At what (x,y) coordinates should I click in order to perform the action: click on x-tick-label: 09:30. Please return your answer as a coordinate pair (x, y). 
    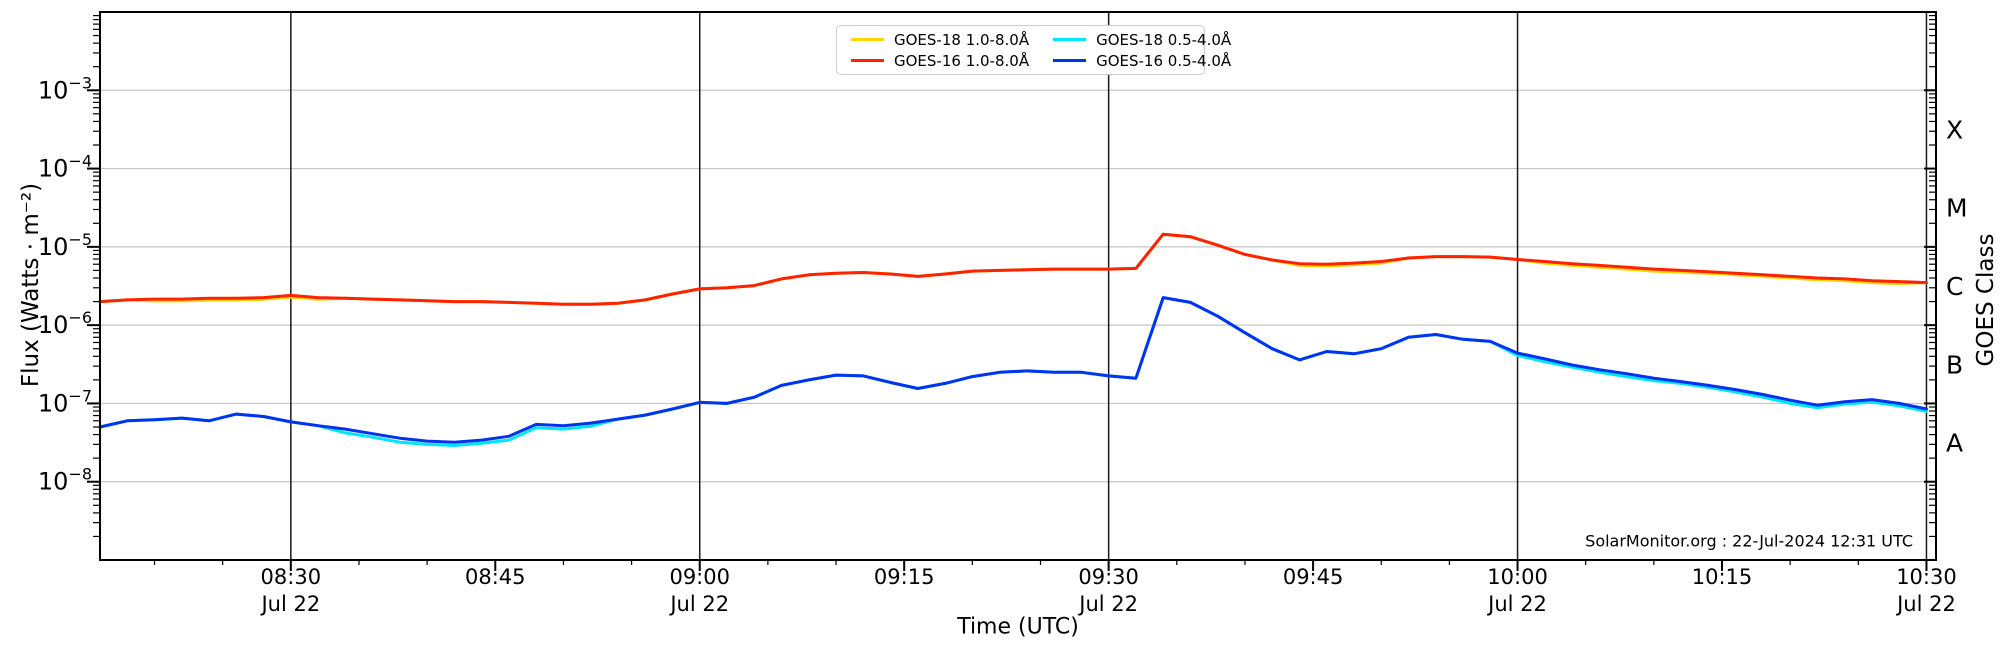
    Looking at the image, I should click on (1108, 577).